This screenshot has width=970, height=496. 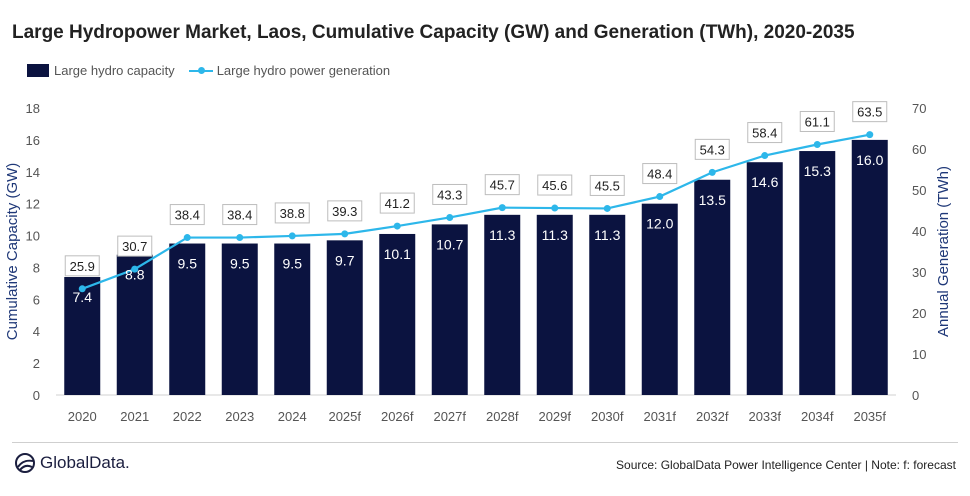 What do you see at coordinates (303, 70) in the screenshot?
I see `legend-label-generation: Large hydro power generation` at bounding box center [303, 70].